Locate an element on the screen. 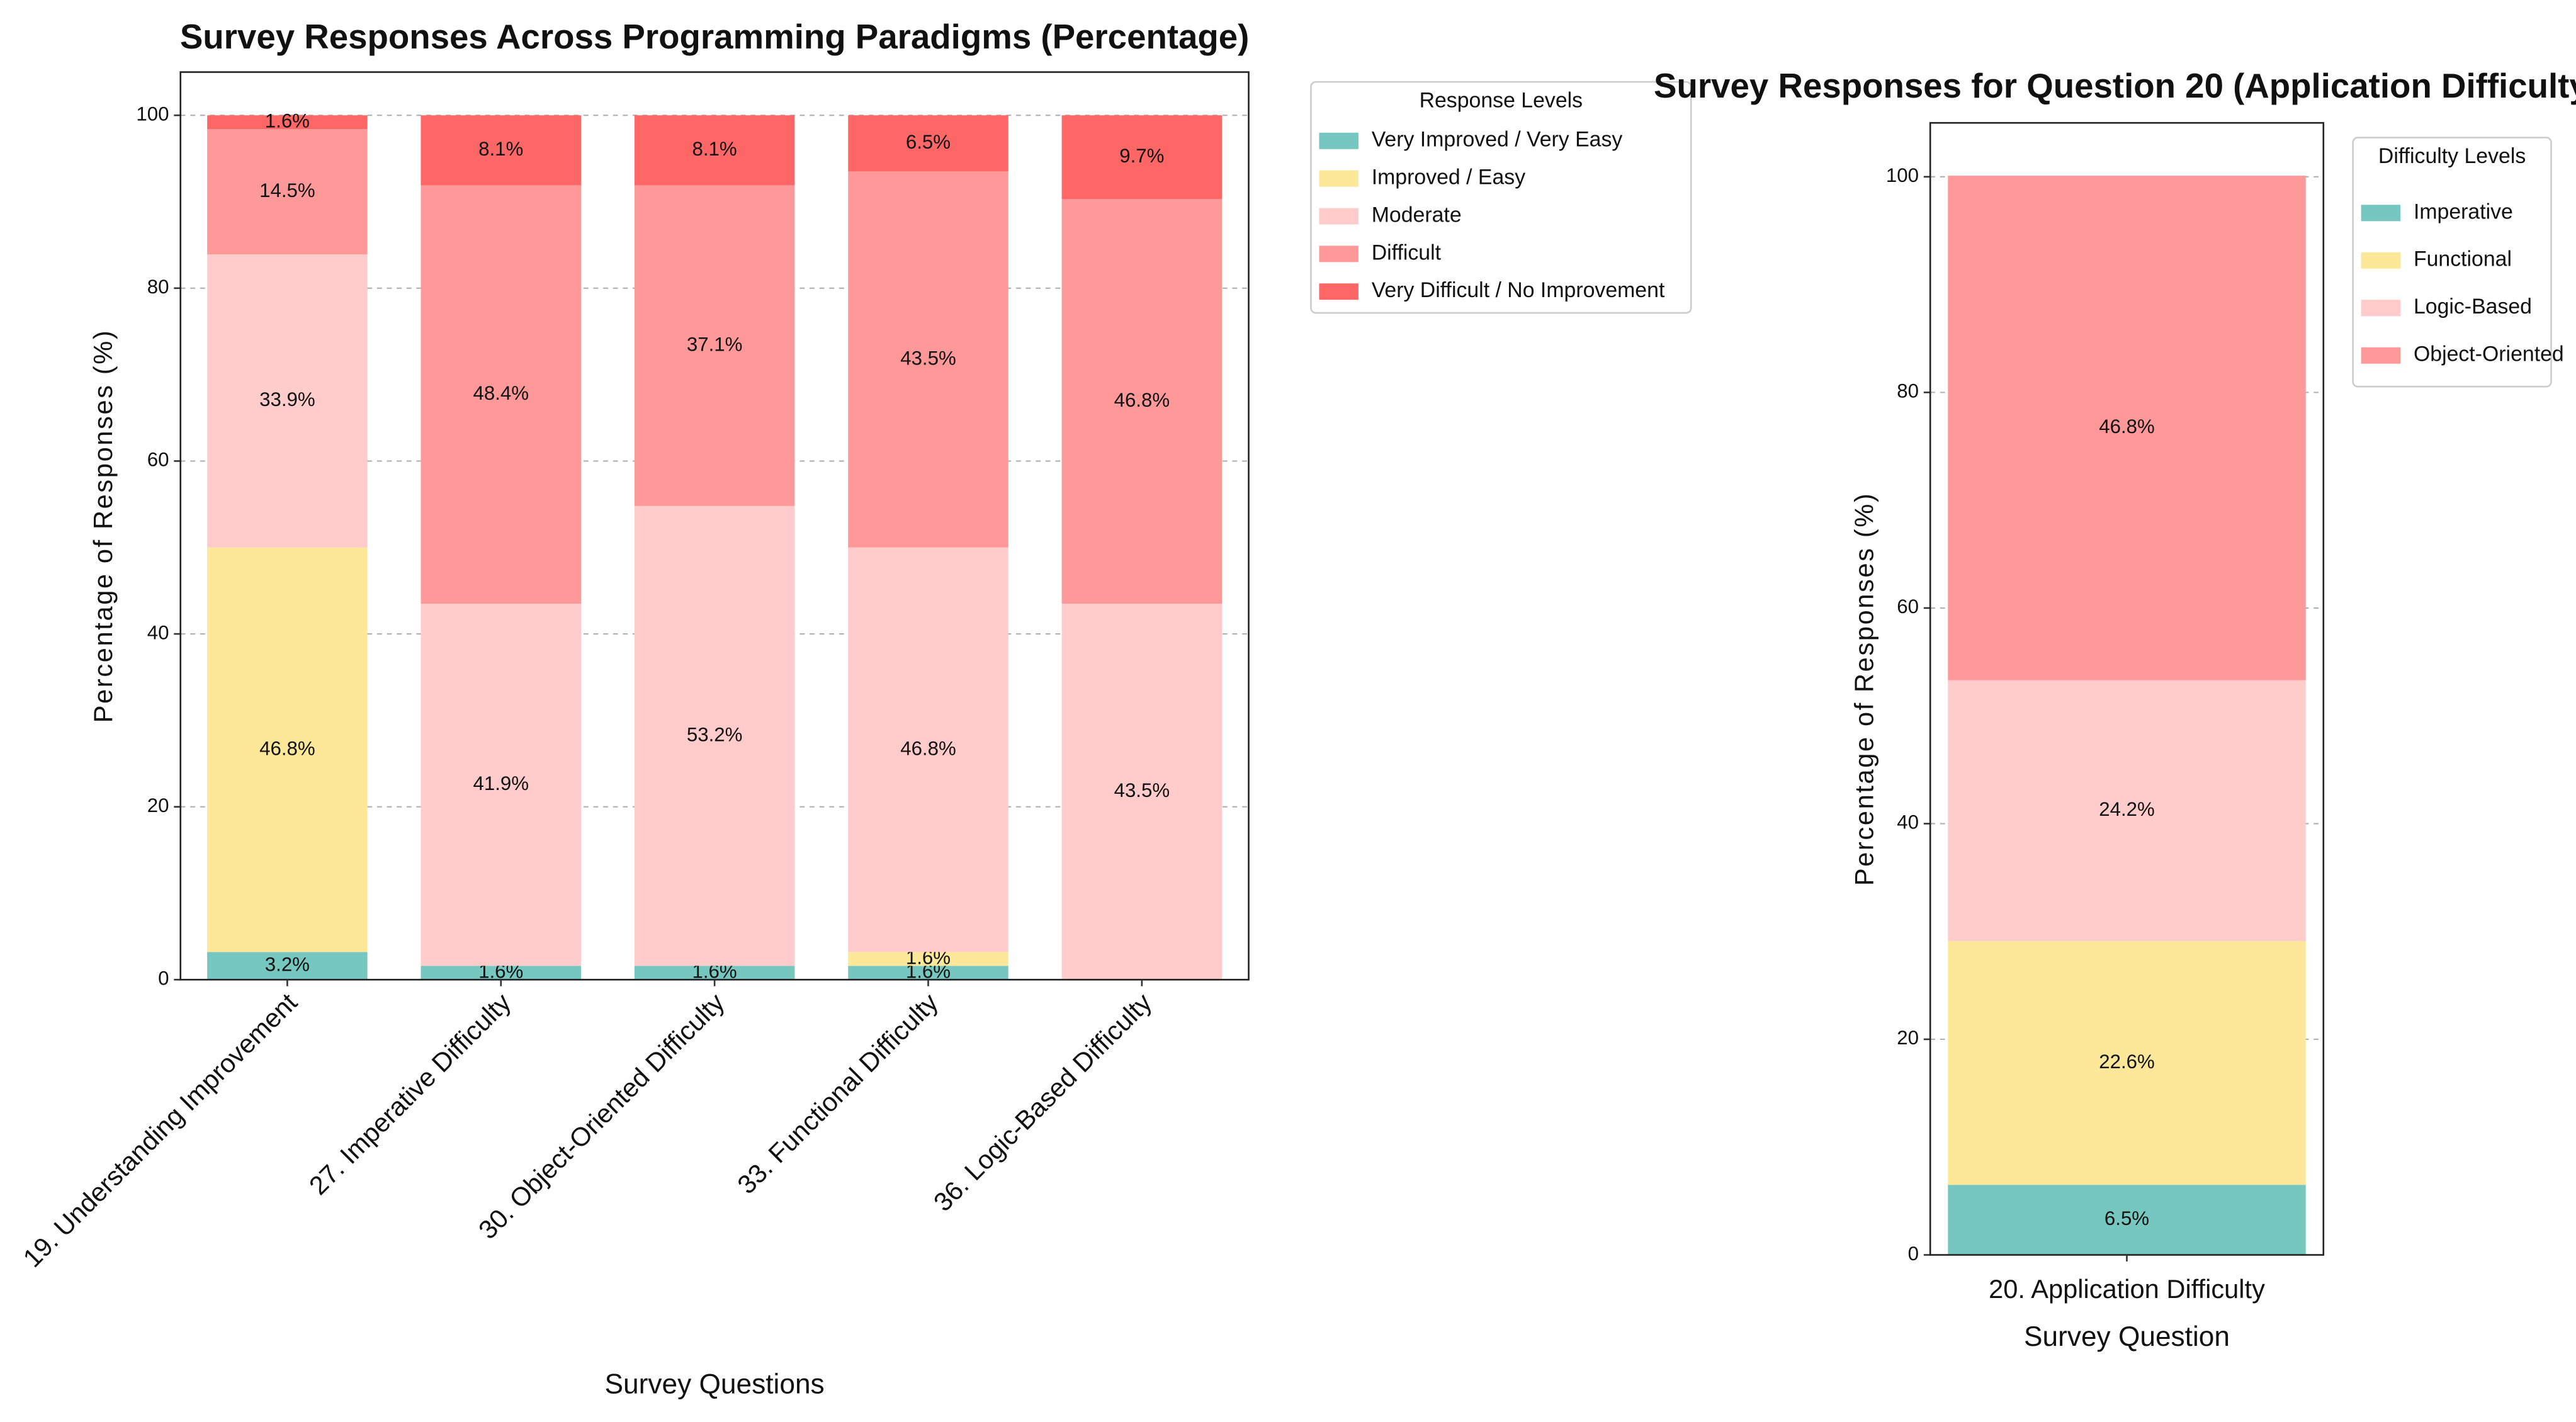 This screenshot has height=1422, width=2576. legend-label: Moderate is located at coordinates (1417, 215).